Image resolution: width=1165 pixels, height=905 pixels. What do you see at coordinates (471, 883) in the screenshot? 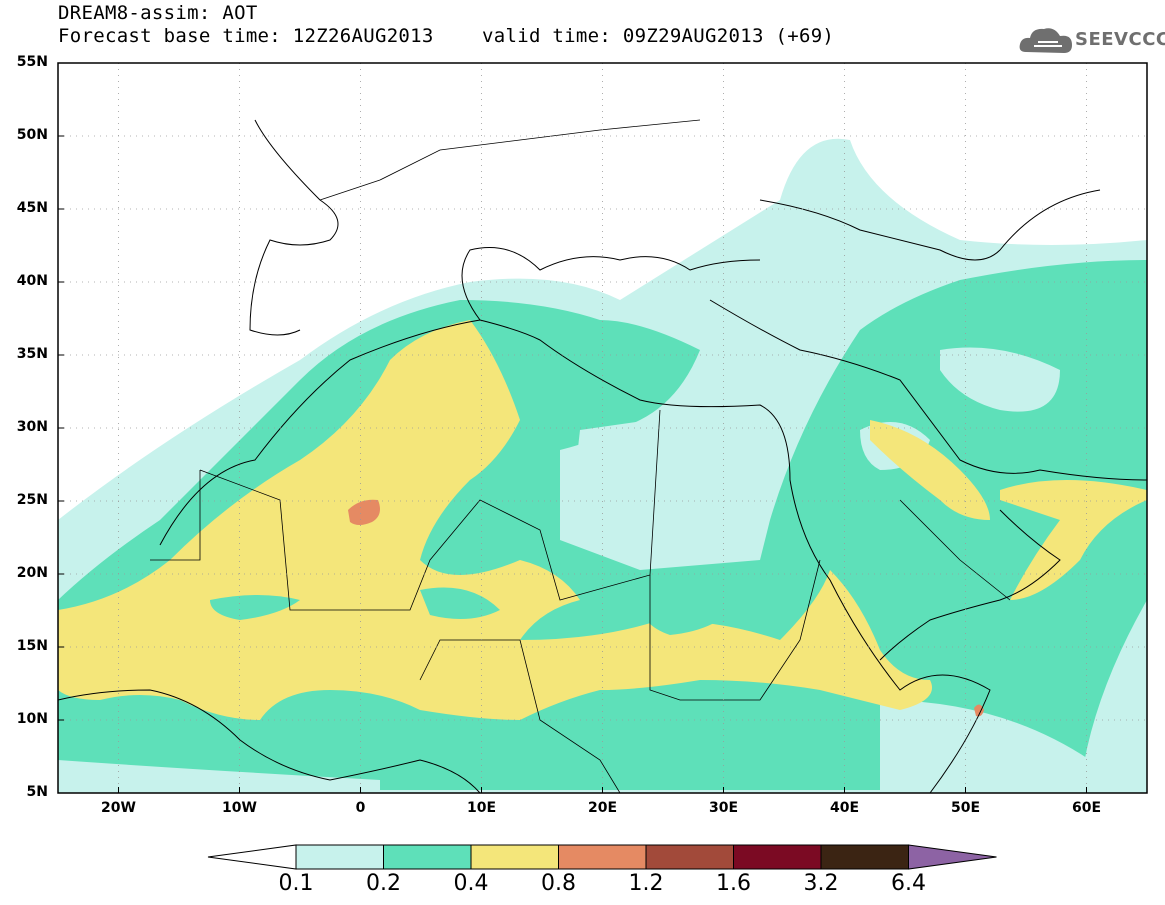
I see `colorbar-label: 0.4` at bounding box center [471, 883].